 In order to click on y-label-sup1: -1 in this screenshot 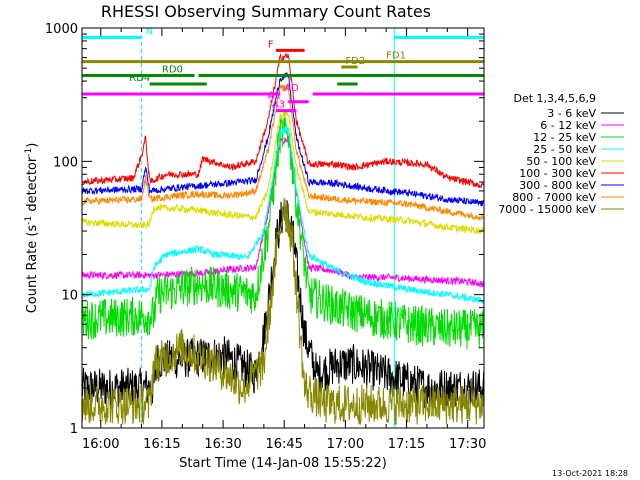, I will do `click(29, 220)`.